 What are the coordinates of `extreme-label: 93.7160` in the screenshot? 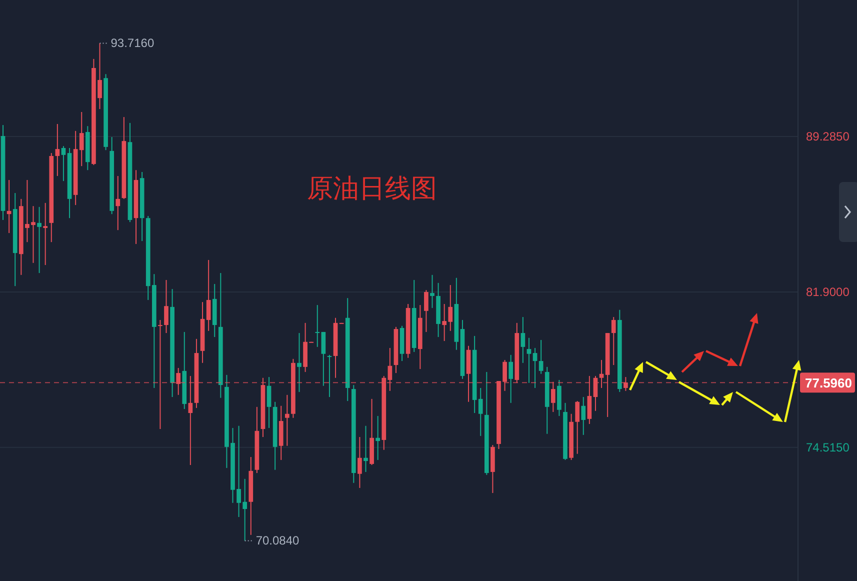 It's located at (126, 43).